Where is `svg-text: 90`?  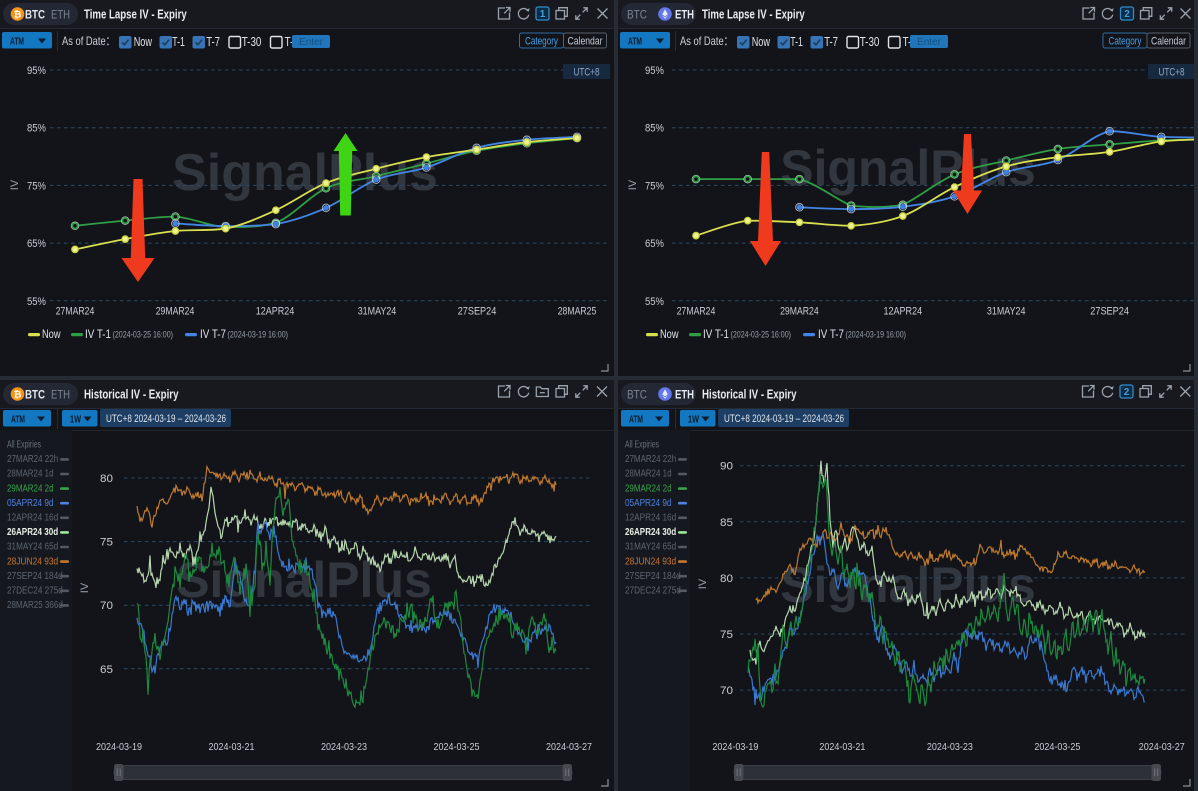
svg-text: 90 is located at coordinates (726, 467).